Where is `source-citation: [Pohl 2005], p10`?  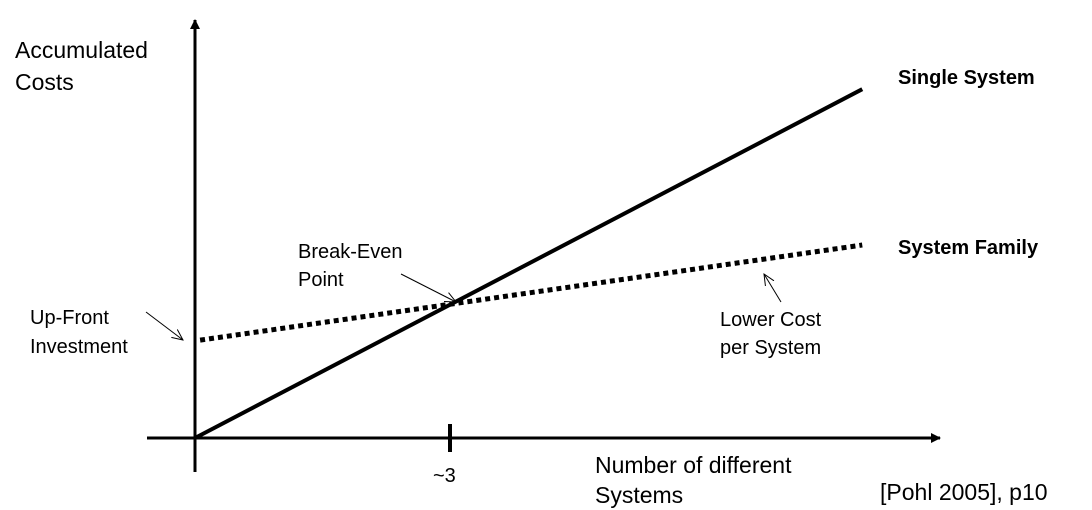
source-citation: [Pohl 2005], p10 is located at coordinates (964, 492).